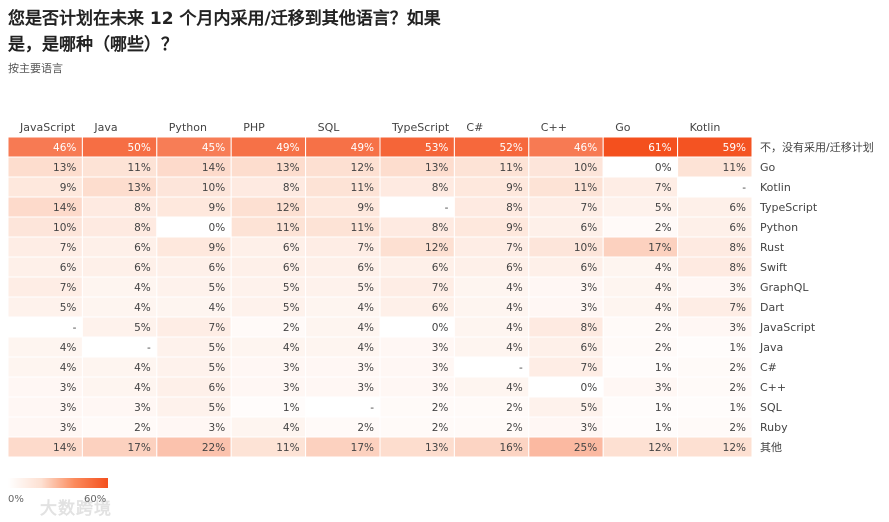  What do you see at coordinates (436, 148) in the screenshot?
I see `cell-value-label: 53%` at bounding box center [436, 148].